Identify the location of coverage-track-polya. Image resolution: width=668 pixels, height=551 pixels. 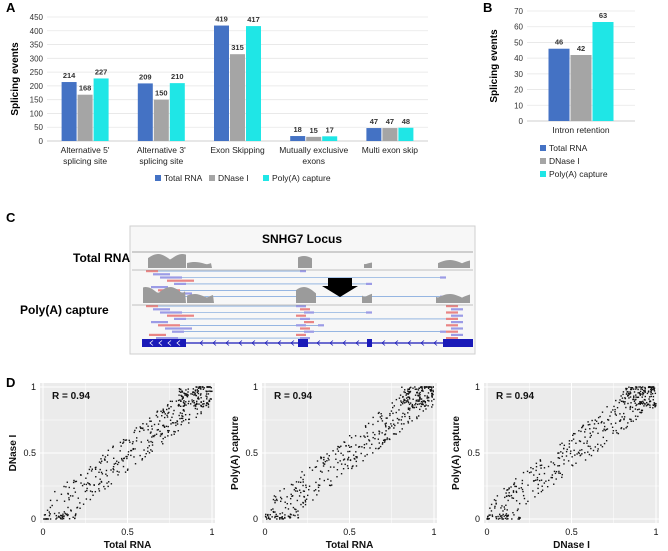
(306, 295).